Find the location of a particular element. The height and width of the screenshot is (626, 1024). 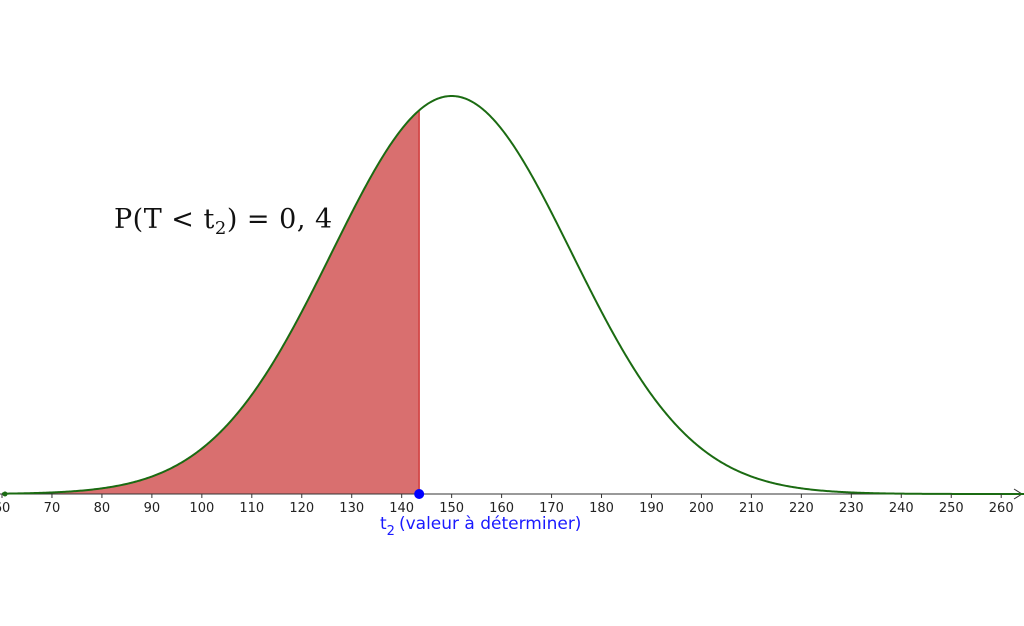

point-label-text: (valeur à déterminer) is located at coordinates (490, 524).